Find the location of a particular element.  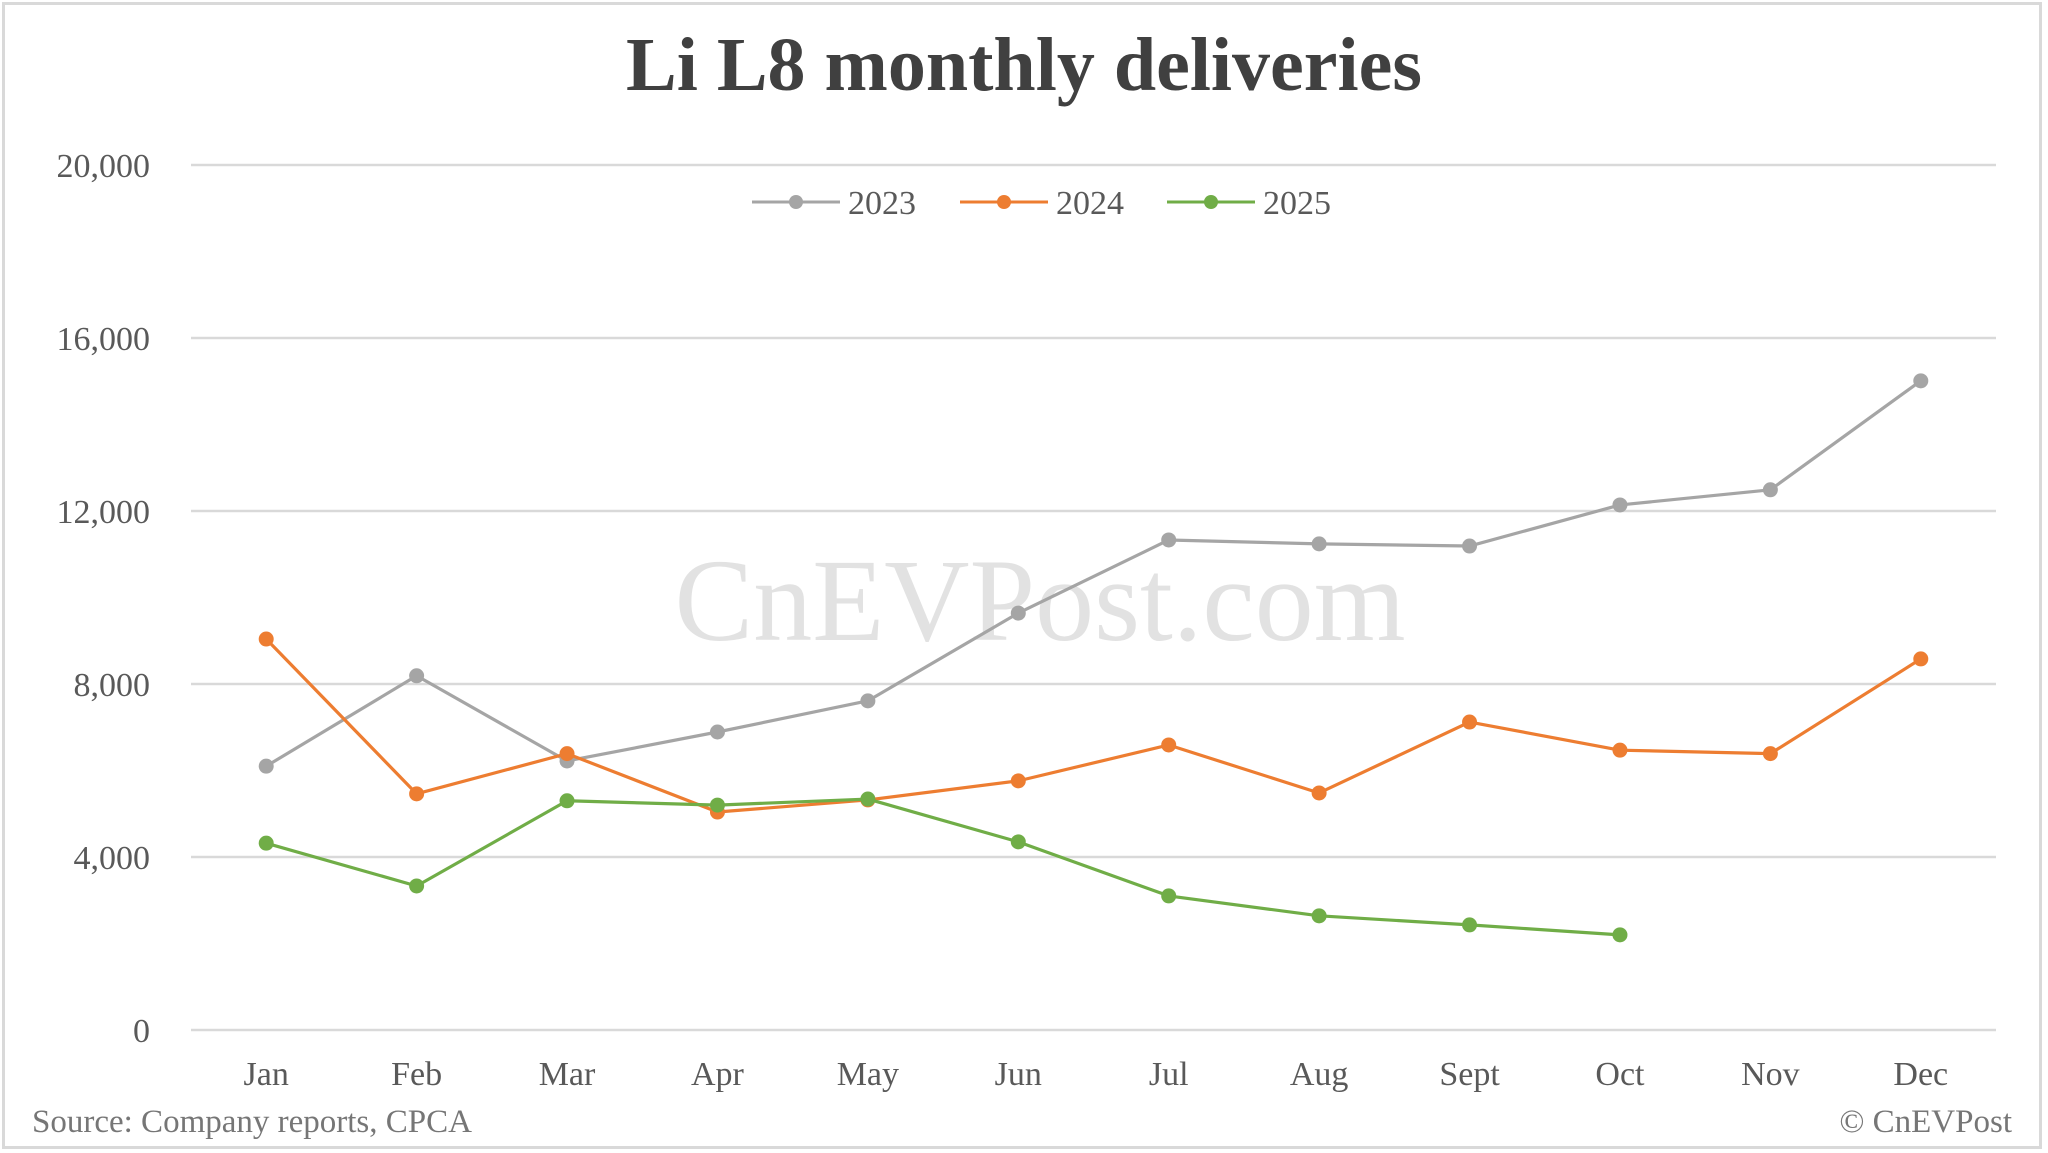

y-tick-label: 0 is located at coordinates (141, 1031).